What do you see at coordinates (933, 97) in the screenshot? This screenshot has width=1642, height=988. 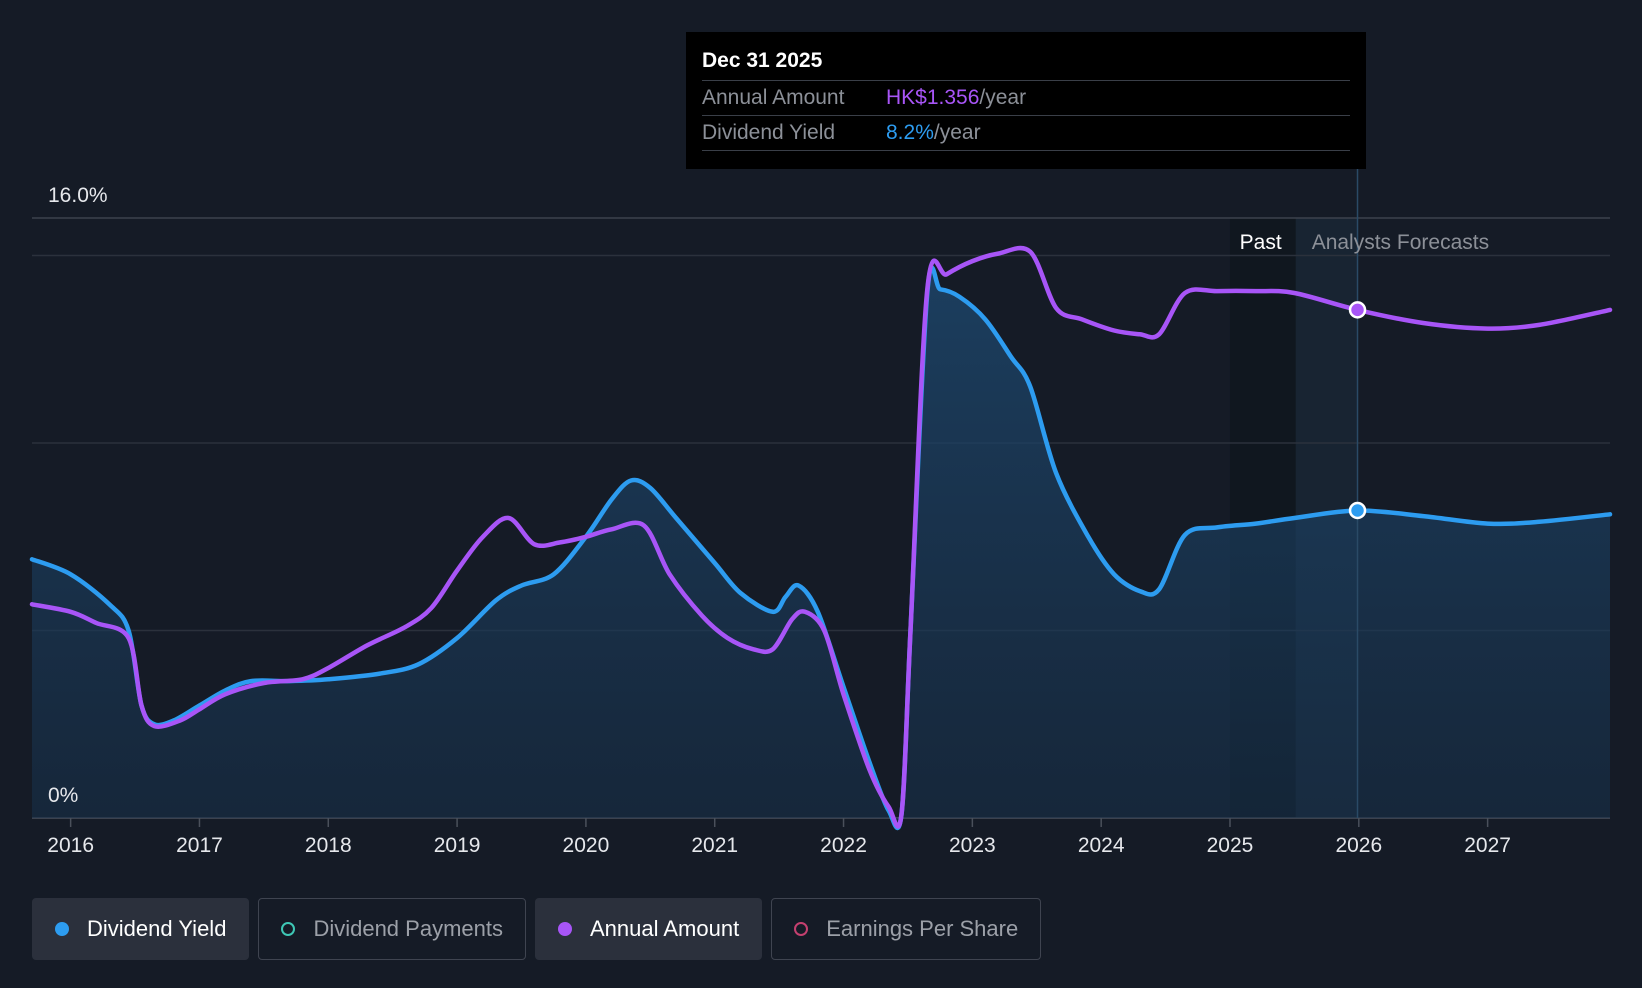 I see `tooltip-annual-amount-value: HK$1.356` at bounding box center [933, 97].